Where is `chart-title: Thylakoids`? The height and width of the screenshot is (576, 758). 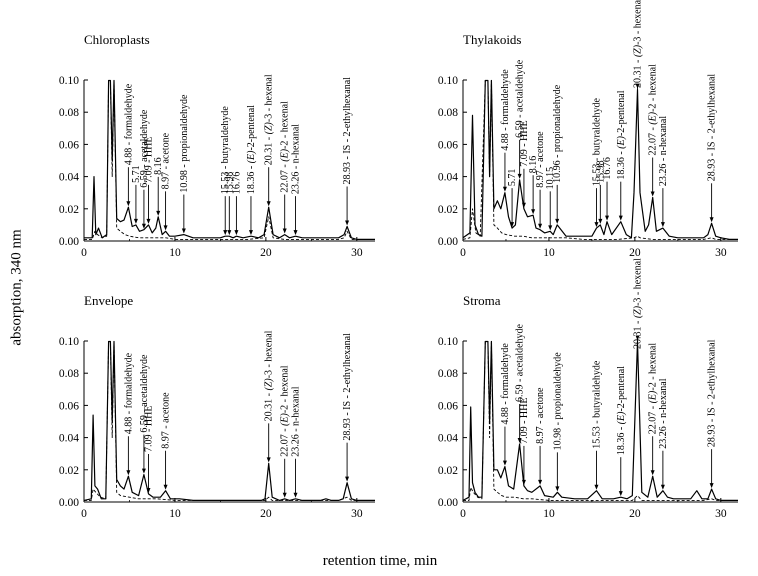
chart-title: Thylakoids is located at coordinates (492, 39).